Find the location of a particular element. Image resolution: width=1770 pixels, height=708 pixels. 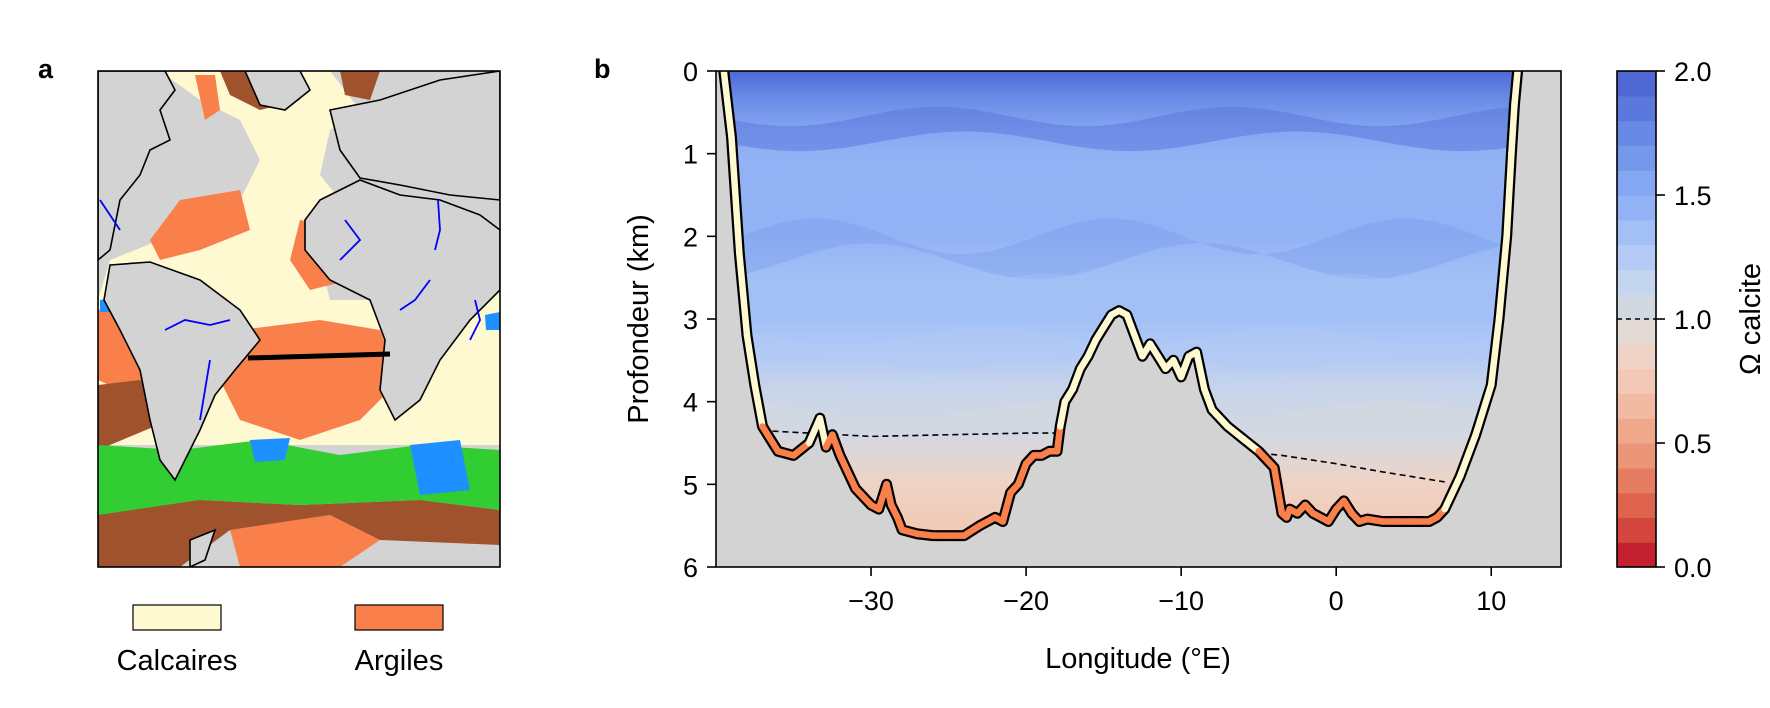

y-tick-label: 3 is located at coordinates (690, 320).